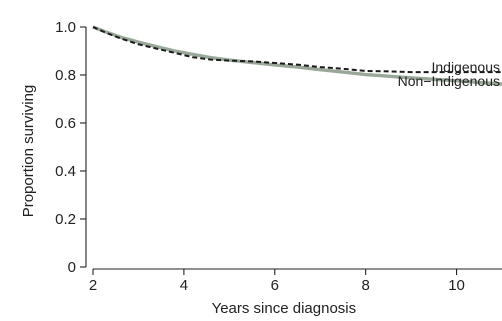 The height and width of the screenshot is (321, 502). Describe the element at coordinates (365, 285) in the screenshot. I see `x-tick-label: 8` at that location.